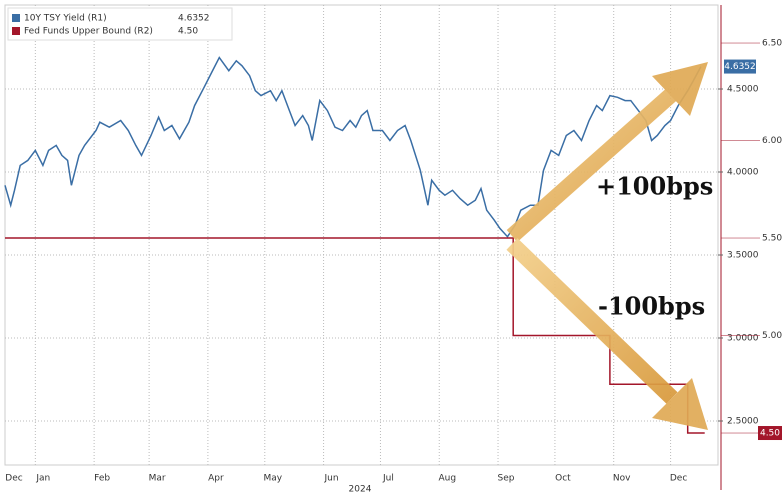 The width and height of the screenshot is (784, 495). I want to click on legend-value: 4.6352, so click(194, 19).